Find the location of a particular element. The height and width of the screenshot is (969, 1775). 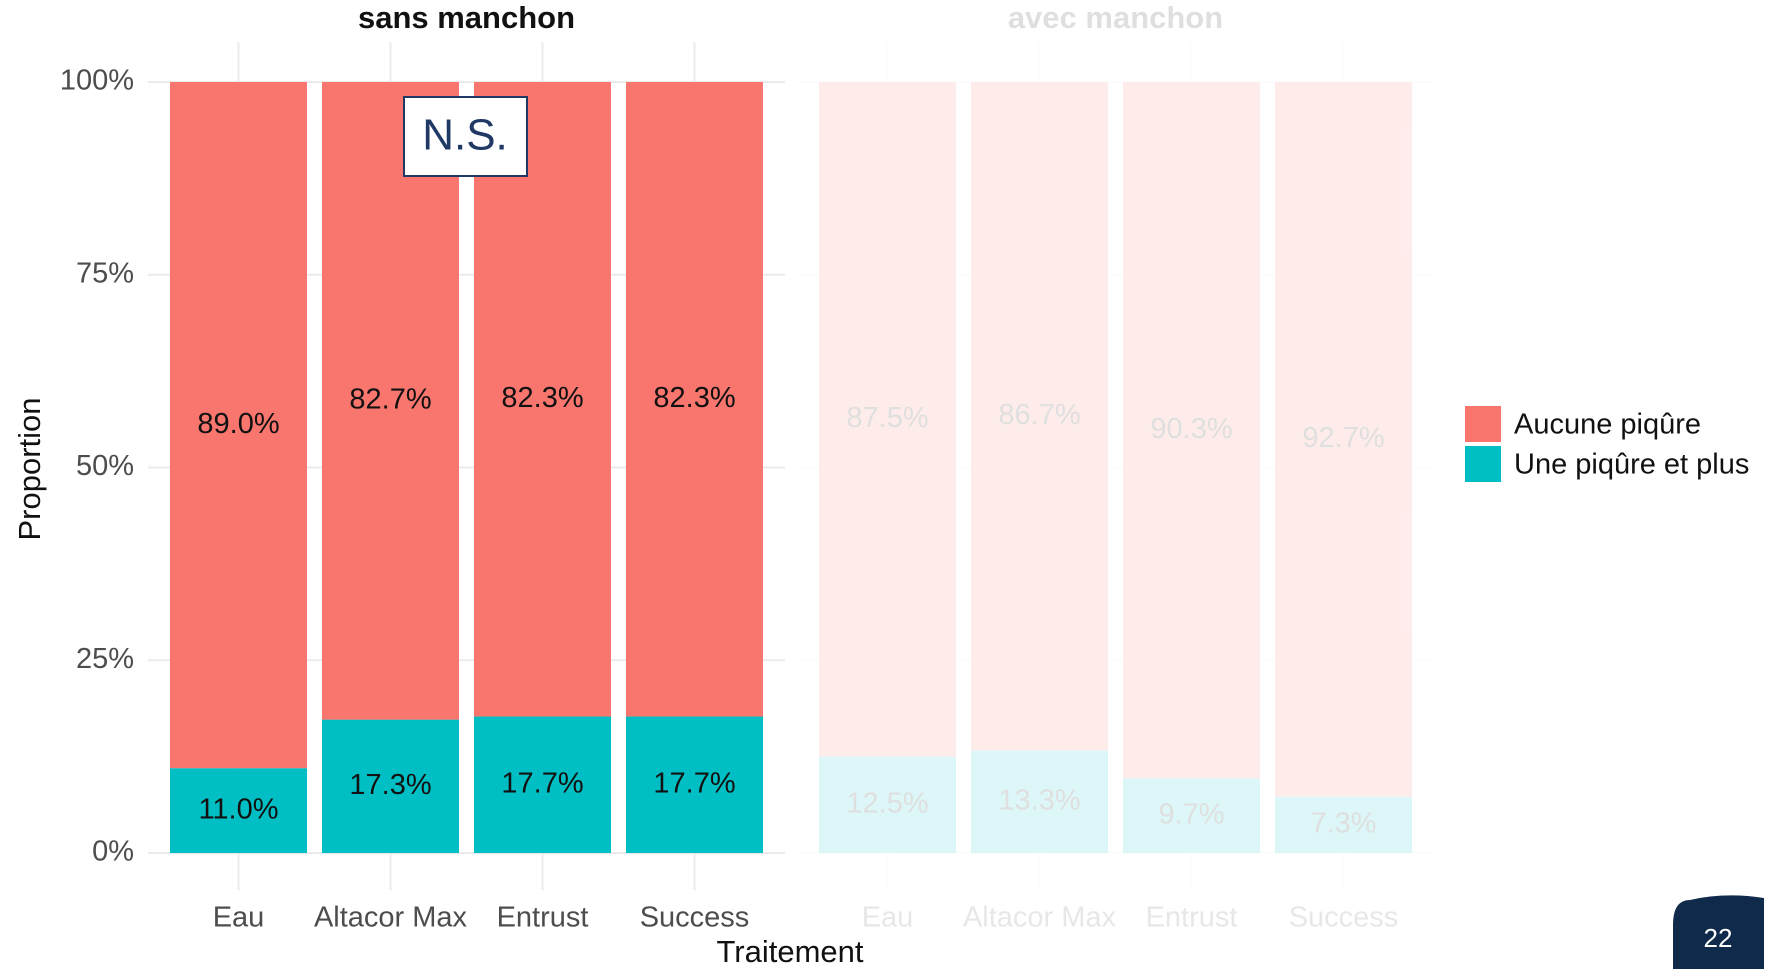

value-label: 90.3% is located at coordinates (1191, 429).